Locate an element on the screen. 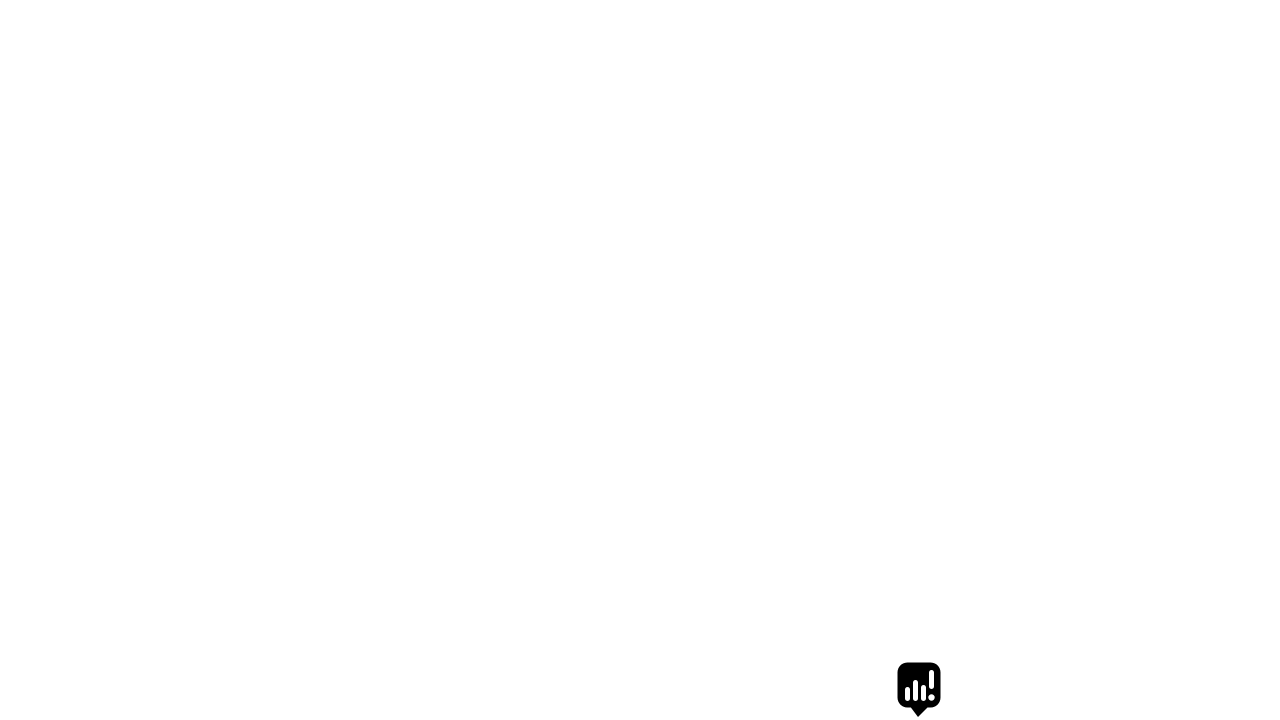 This screenshot has width=1280, height=720. legend-swatch-totalt is located at coordinates (302, 426).